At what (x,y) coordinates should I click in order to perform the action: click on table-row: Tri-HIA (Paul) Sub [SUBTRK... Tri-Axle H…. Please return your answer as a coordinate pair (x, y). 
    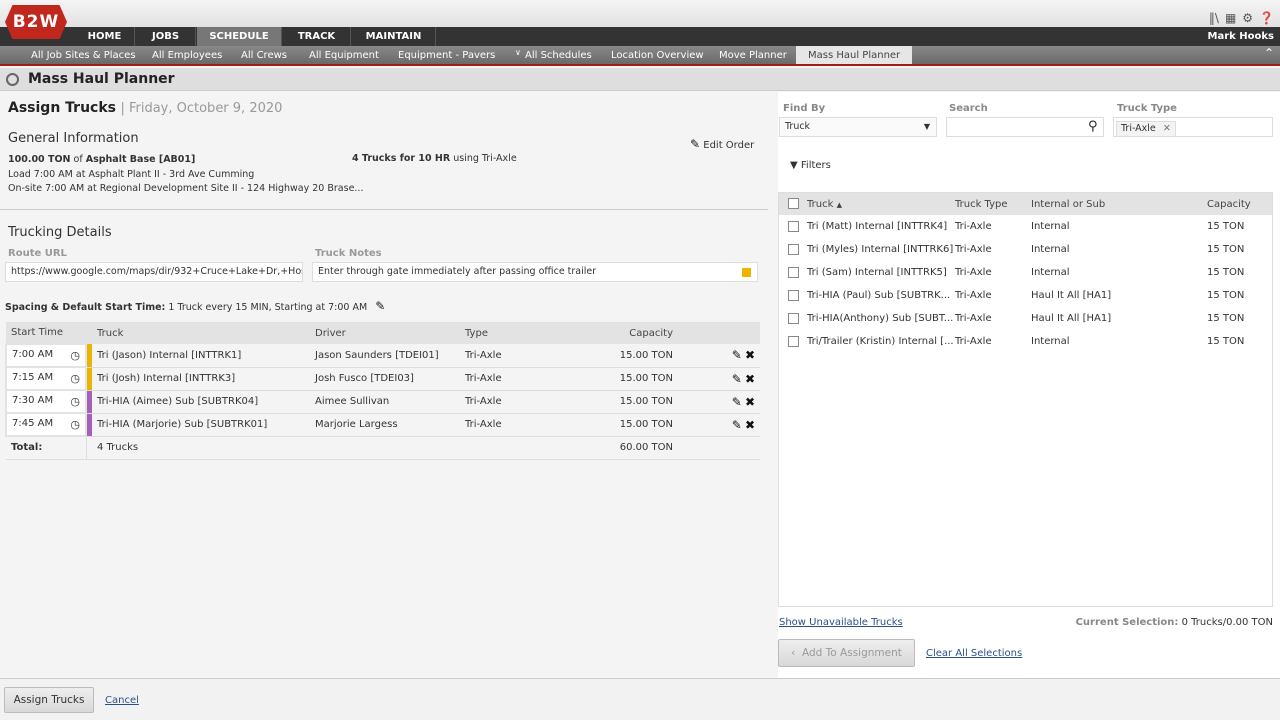
    Looking at the image, I should click on (1025, 295).